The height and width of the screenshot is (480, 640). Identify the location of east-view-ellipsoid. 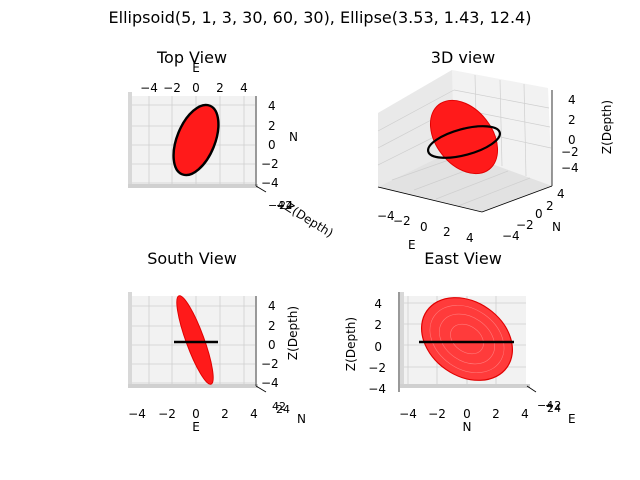
(467, 339).